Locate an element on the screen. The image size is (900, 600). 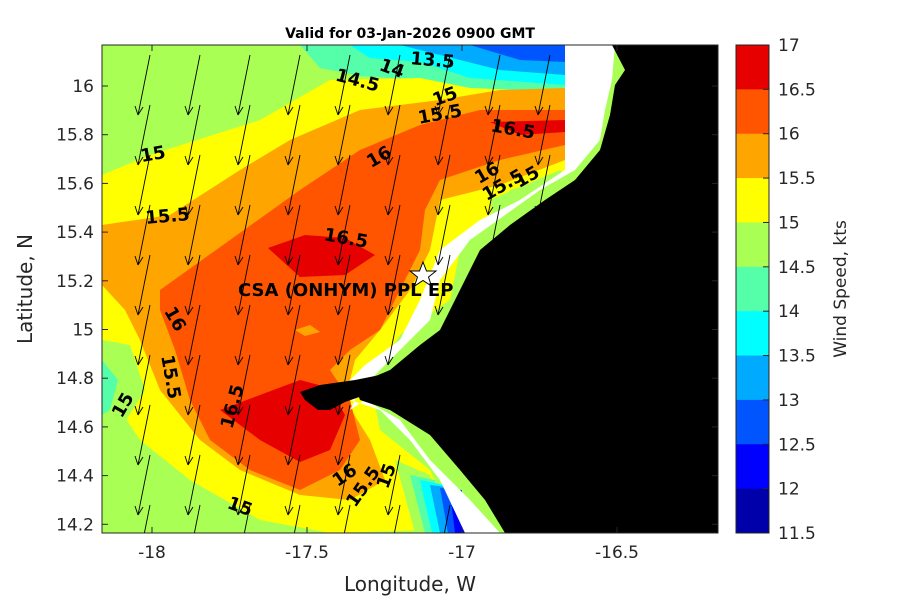
y-axis-label: Latitude, N is located at coordinates (25, 289).